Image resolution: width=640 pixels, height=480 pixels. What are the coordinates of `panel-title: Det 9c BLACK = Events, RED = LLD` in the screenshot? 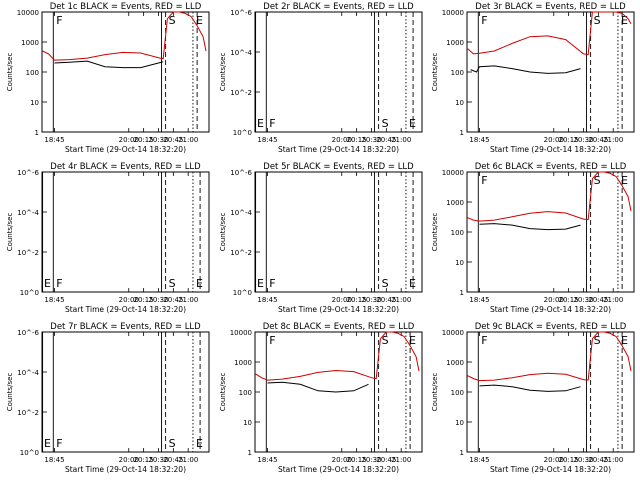 It's located at (551, 327).